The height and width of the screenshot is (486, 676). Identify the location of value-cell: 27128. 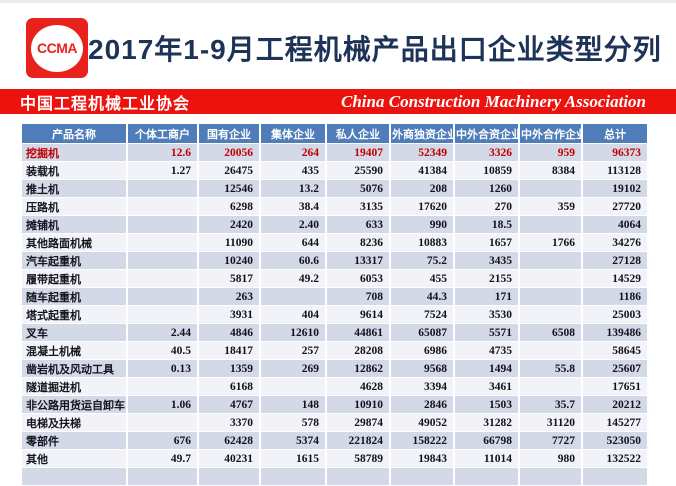
(615, 260).